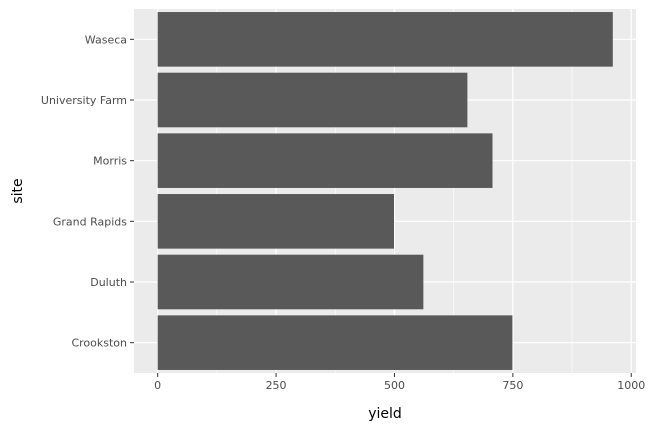  Describe the element at coordinates (18, 190) in the screenshot. I see `y-axis-title: site` at that location.